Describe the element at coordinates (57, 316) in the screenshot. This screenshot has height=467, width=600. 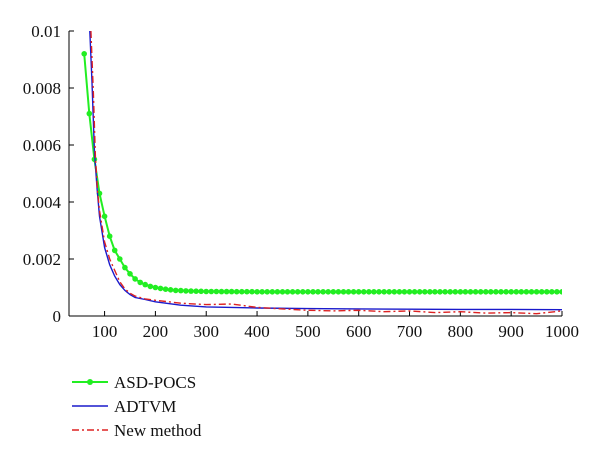
I see `y-tick-label: 0` at that location.